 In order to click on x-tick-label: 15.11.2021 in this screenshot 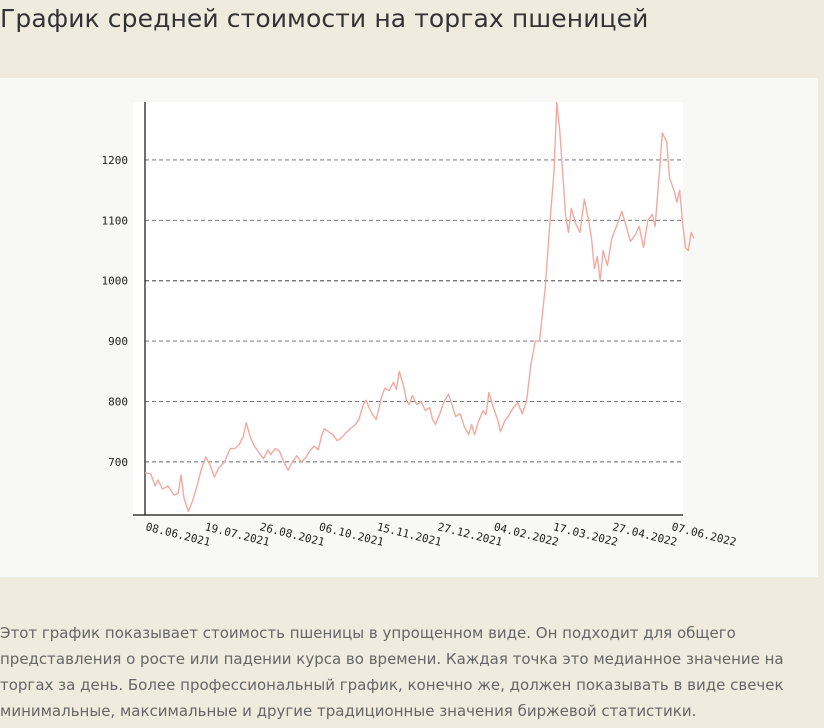, I will do `click(408, 534)`.